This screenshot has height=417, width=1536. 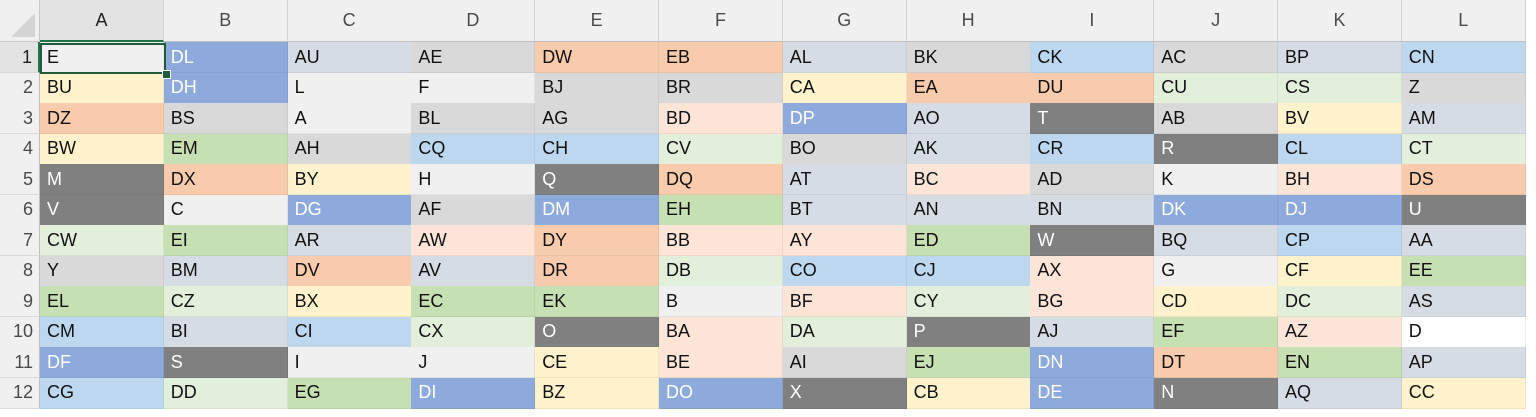 What do you see at coordinates (102, 210) in the screenshot?
I see `cell-a6: V` at bounding box center [102, 210].